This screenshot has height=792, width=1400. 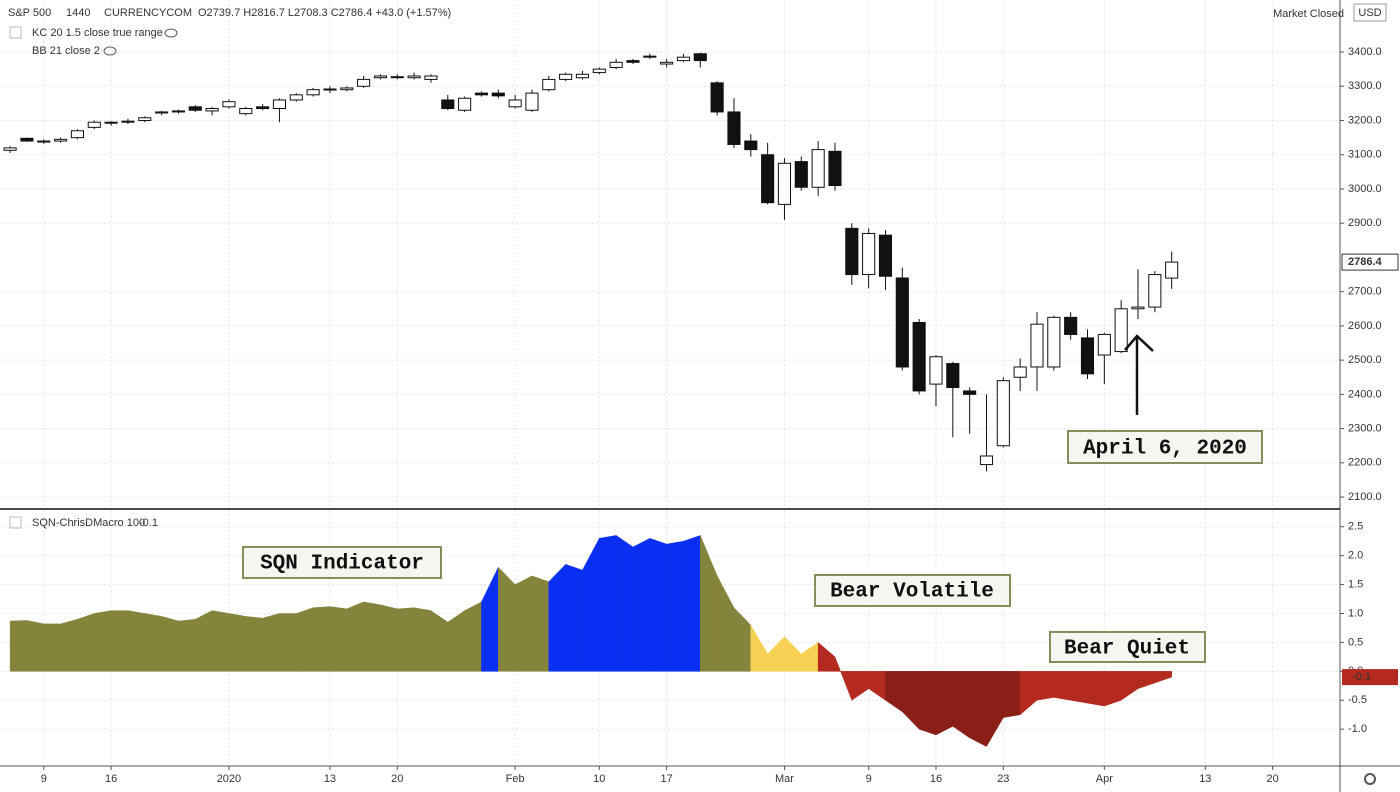 I want to click on last-value-box, so click(x=1370, y=677).